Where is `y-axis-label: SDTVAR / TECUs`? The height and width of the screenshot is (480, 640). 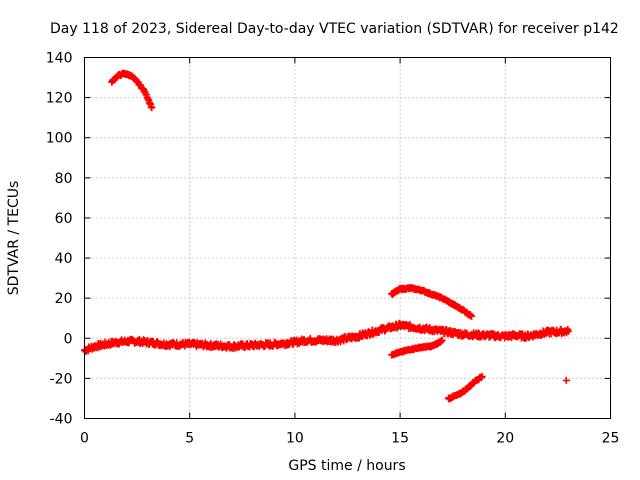
y-axis-label: SDTVAR / TECUs is located at coordinates (14, 238).